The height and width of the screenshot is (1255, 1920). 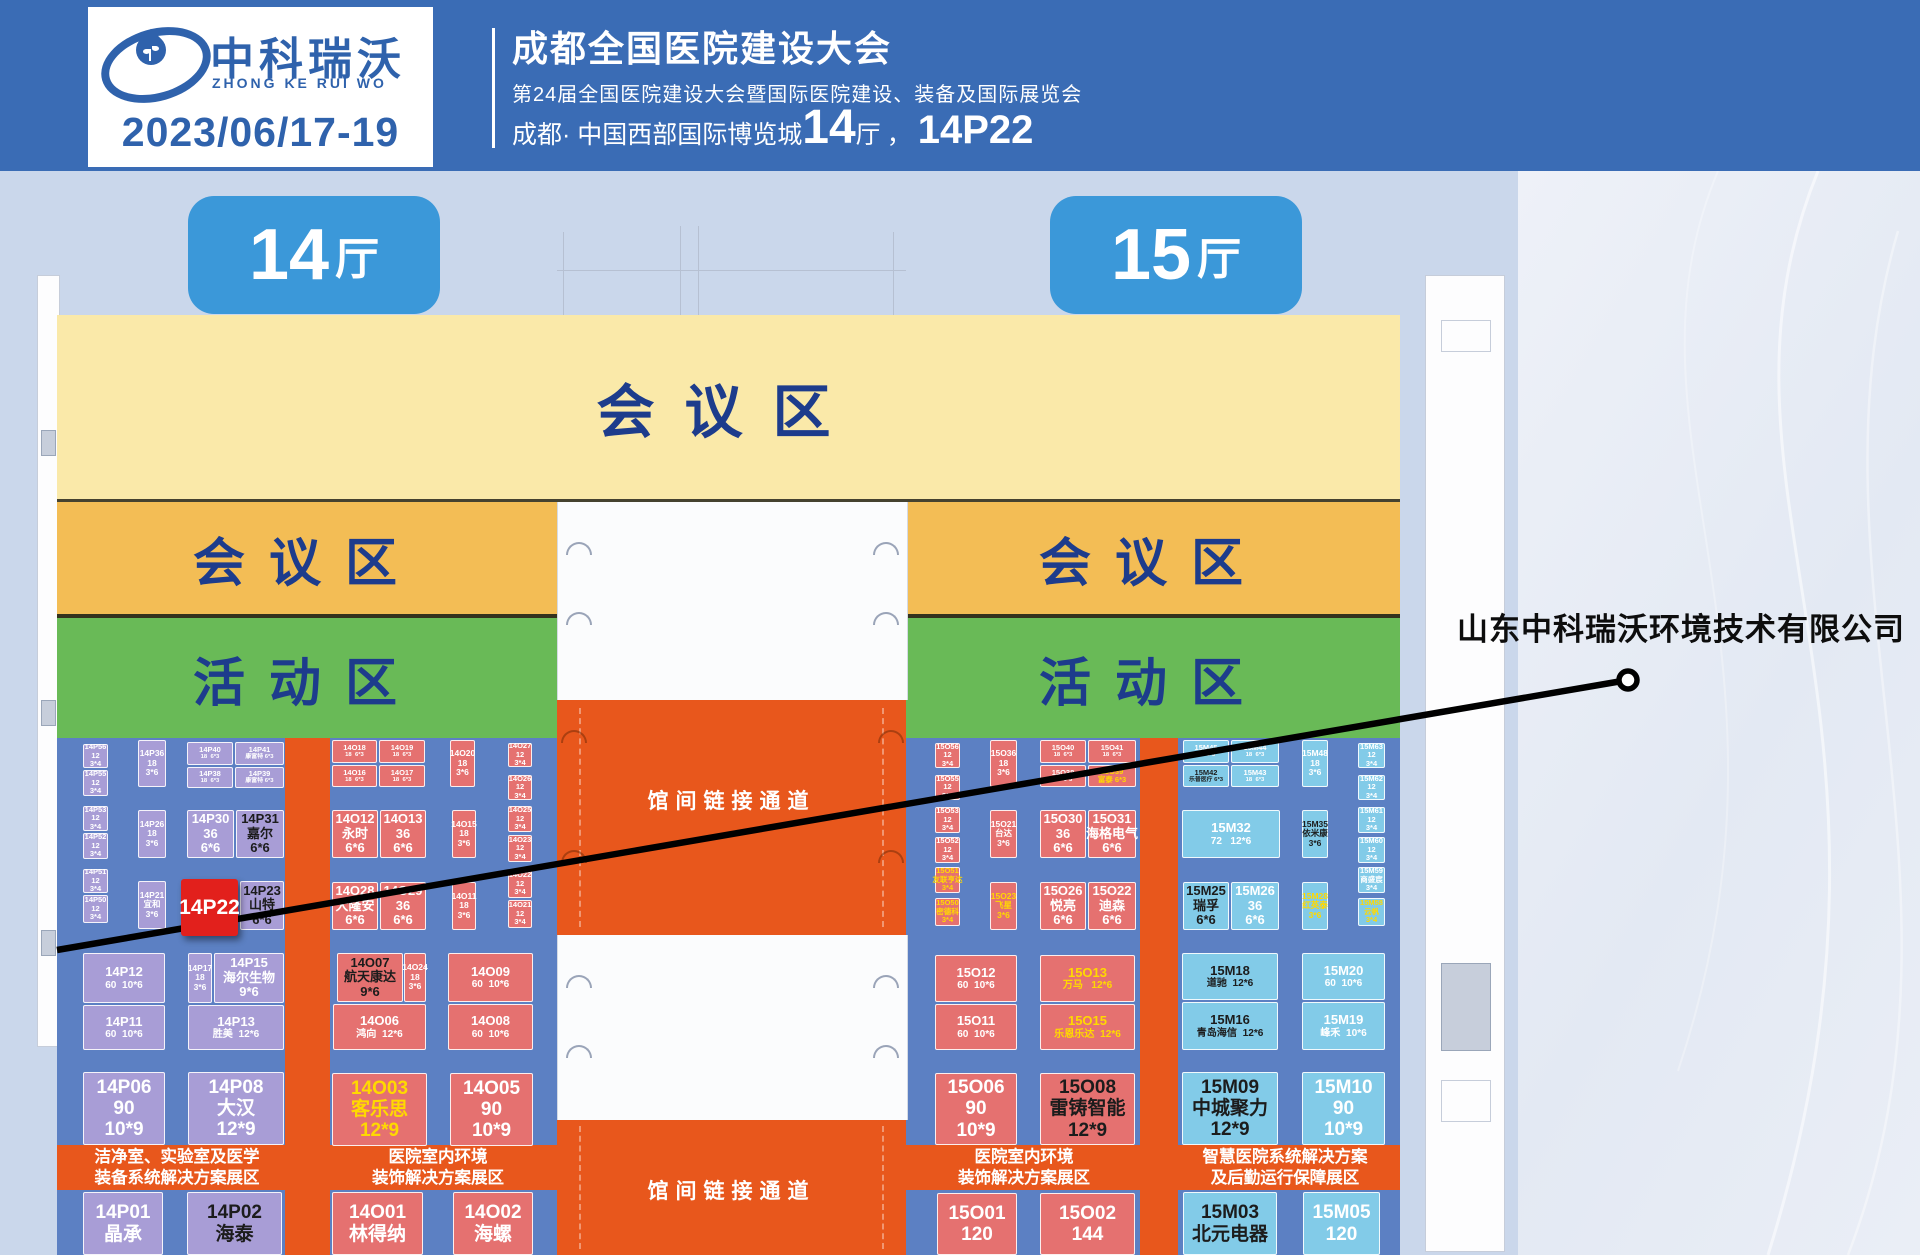 I want to click on booth-14P40: 14P40 18 6*3, so click(x=210, y=753).